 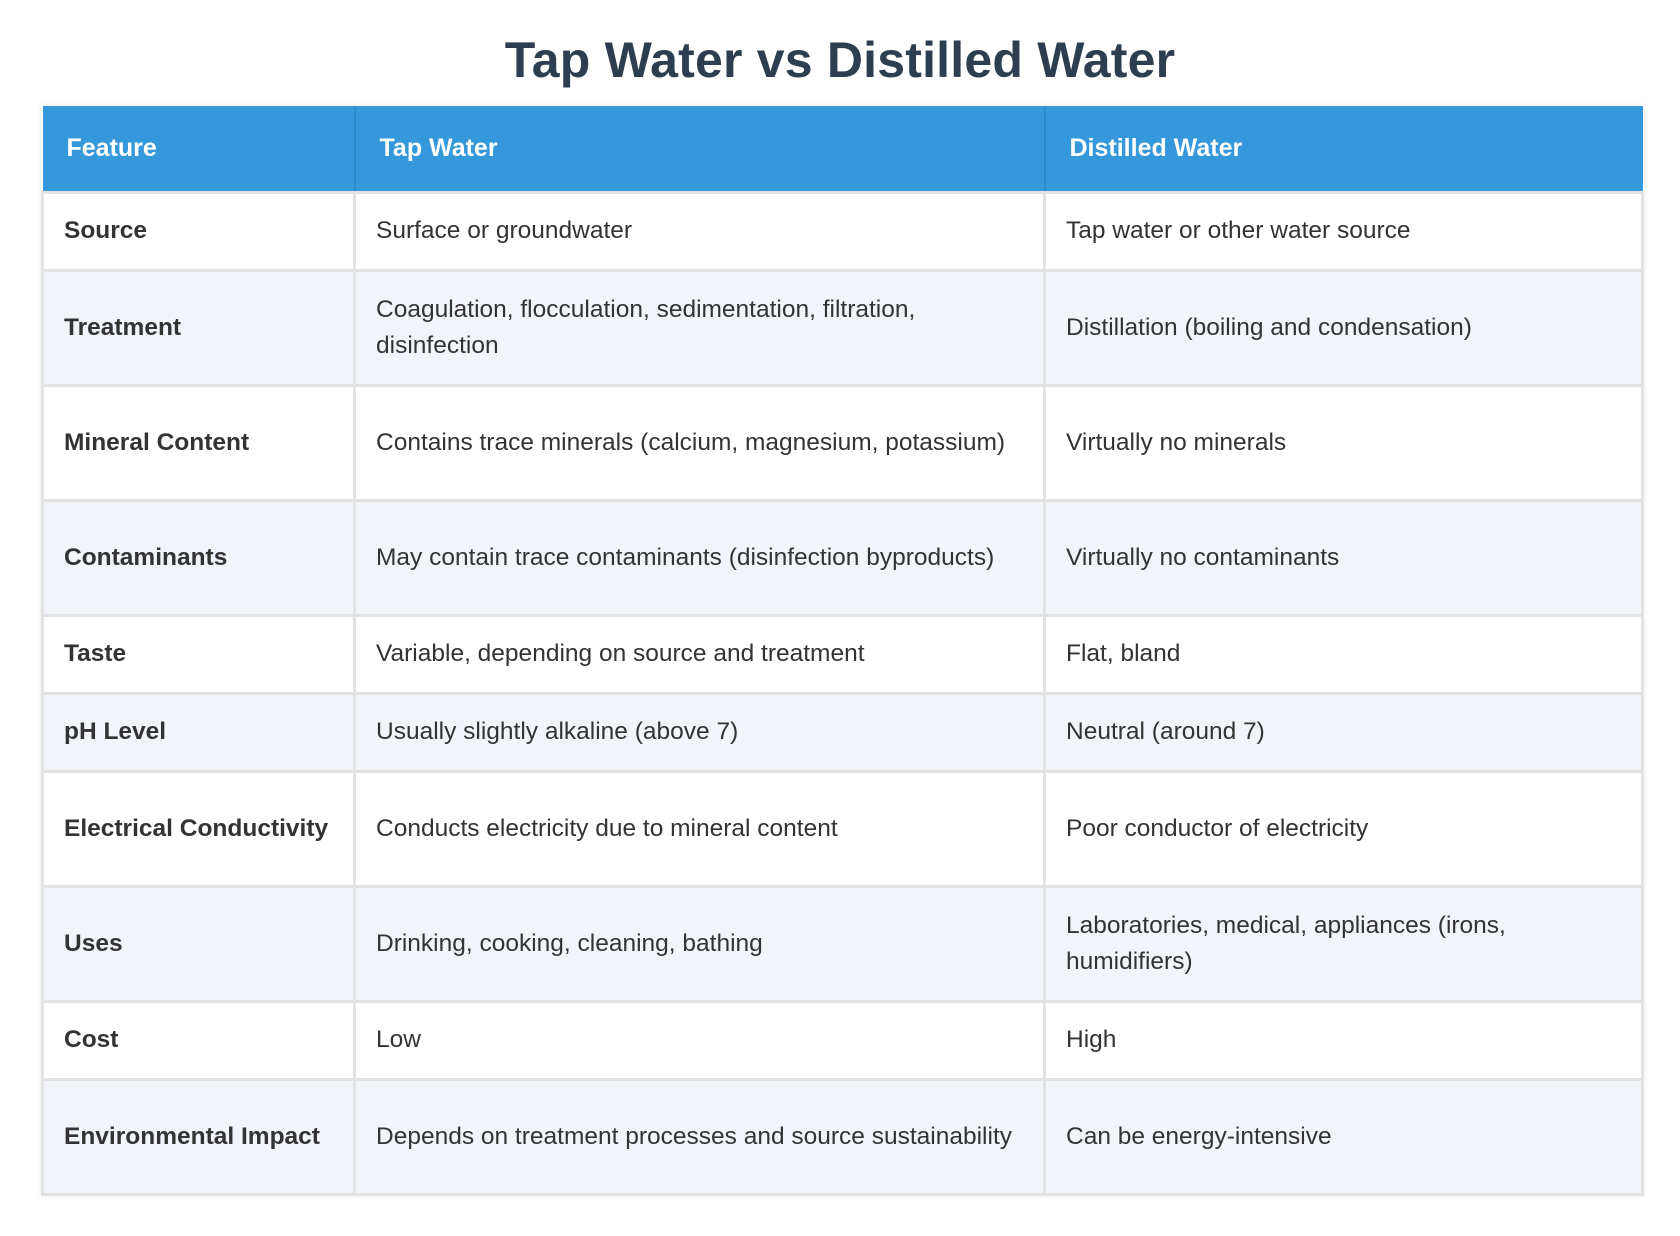 I want to click on feature-cell: Source, so click(x=198, y=231).